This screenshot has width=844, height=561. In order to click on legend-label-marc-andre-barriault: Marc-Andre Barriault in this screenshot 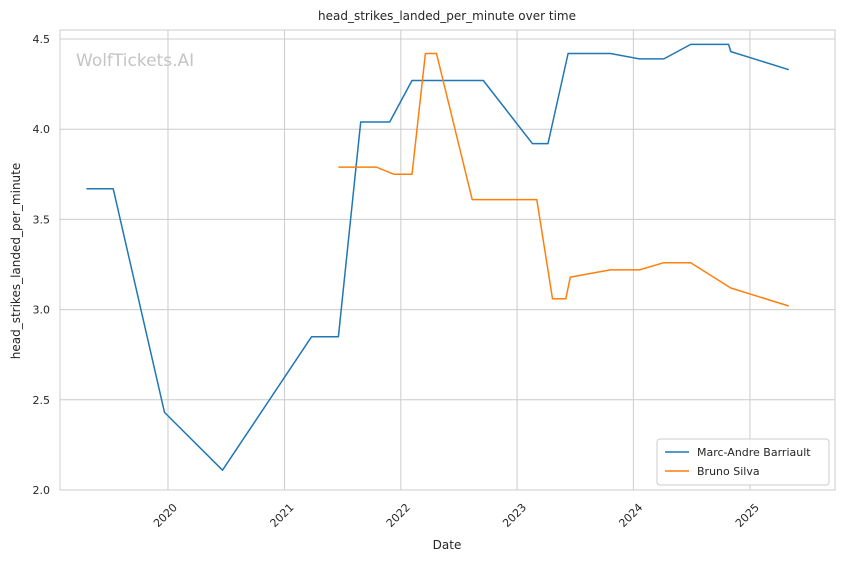, I will do `click(754, 452)`.